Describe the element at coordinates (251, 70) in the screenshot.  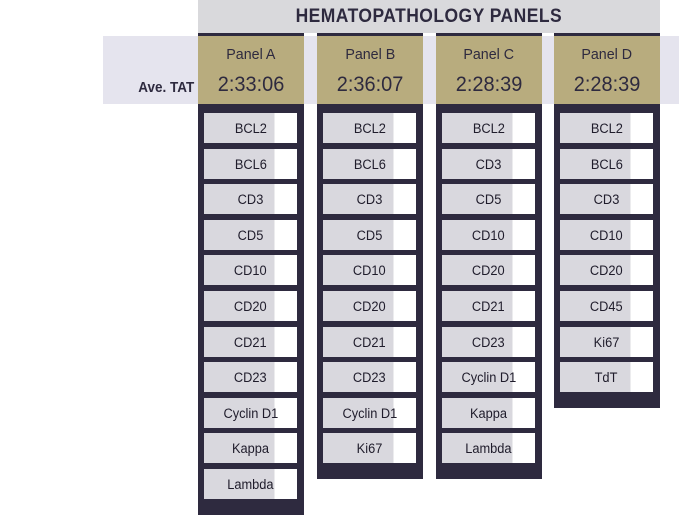
I see `panel-header: Panel A 2:33:06` at that location.